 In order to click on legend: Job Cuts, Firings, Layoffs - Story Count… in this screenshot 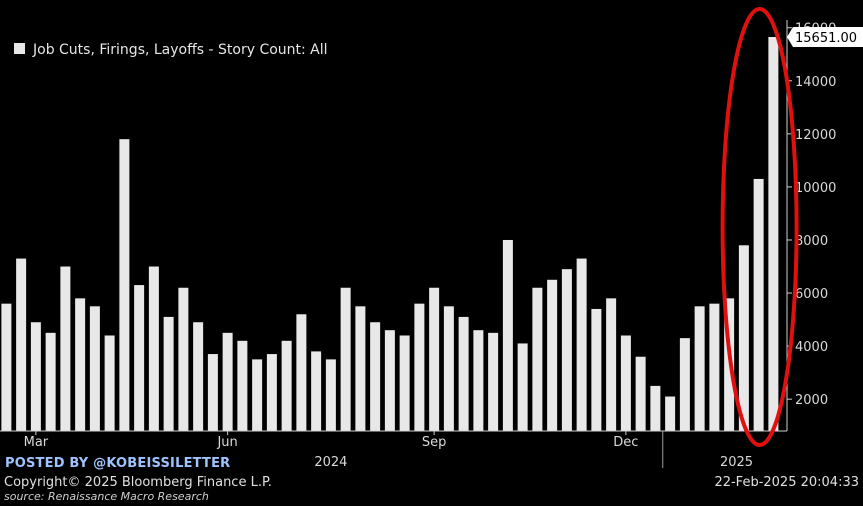, I will do `click(190, 50)`.